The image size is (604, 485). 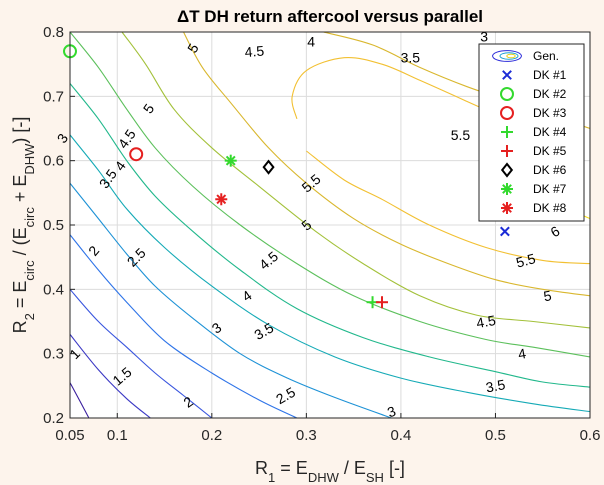 I want to click on y-axis-ticks: 0.2 0.3 0.4 0.5 0.6 0.7 0.8, so click(x=59, y=225).